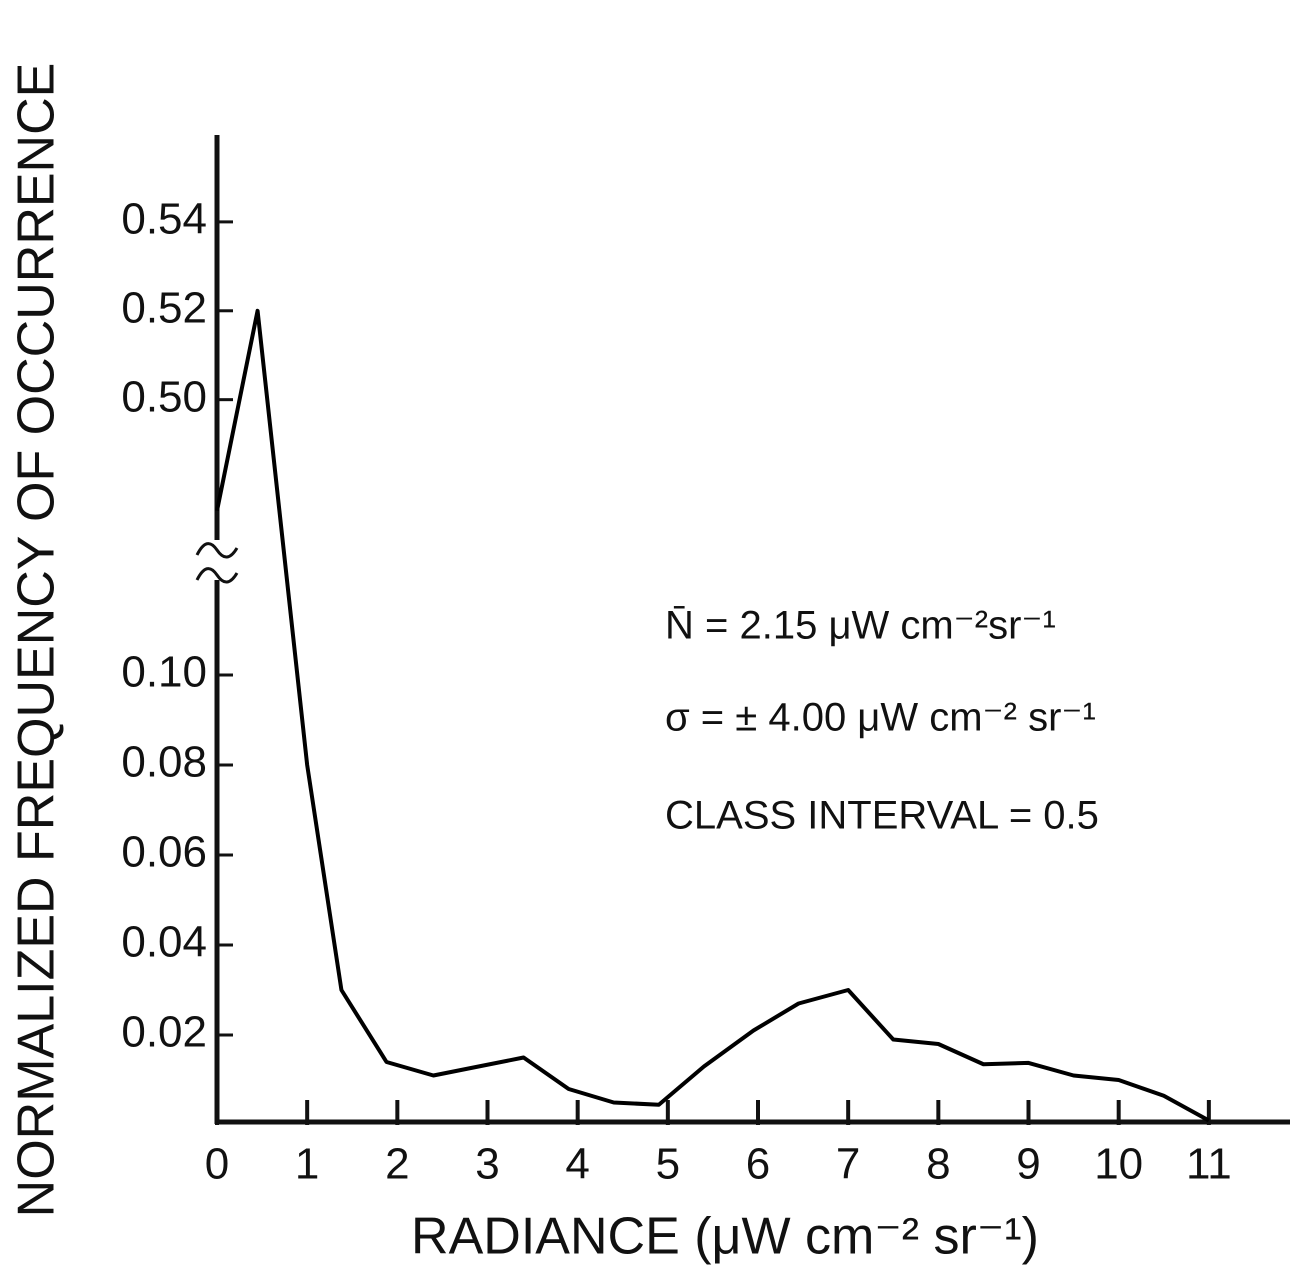  Describe the element at coordinates (487, 1164) in the screenshot. I see `x-tick-label: 3` at that location.